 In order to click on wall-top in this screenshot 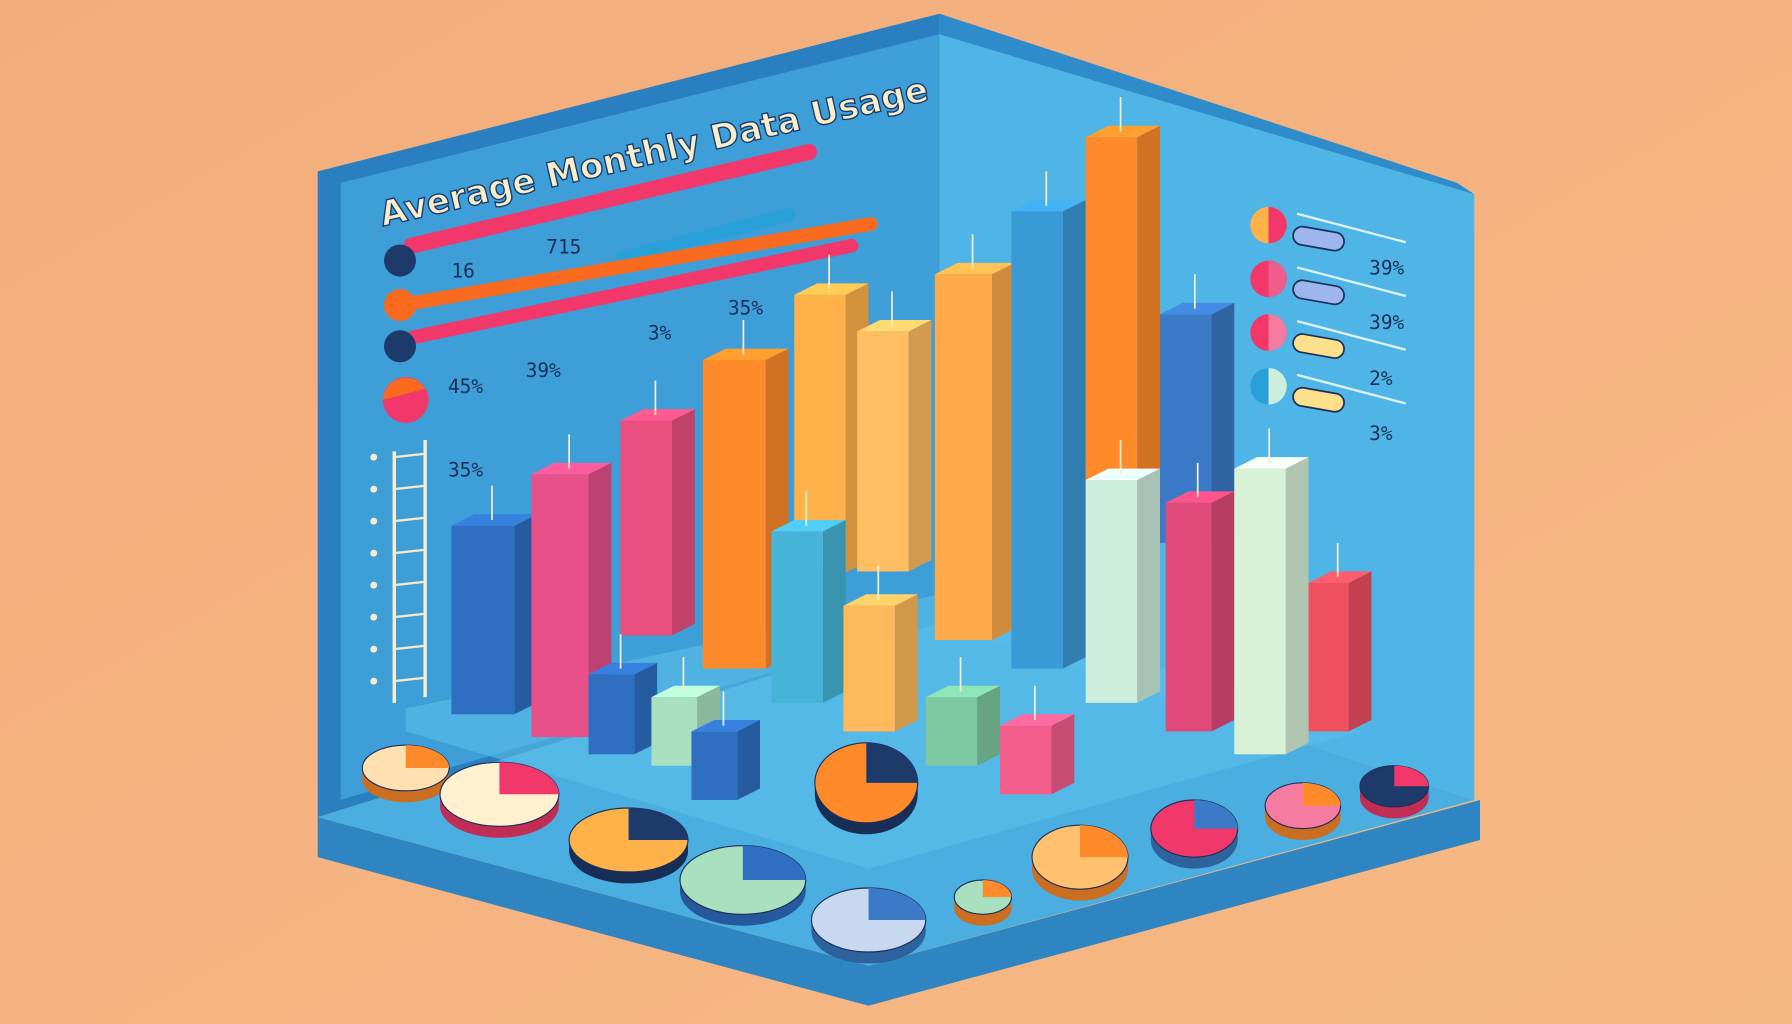, I will do `click(1207, 104)`.